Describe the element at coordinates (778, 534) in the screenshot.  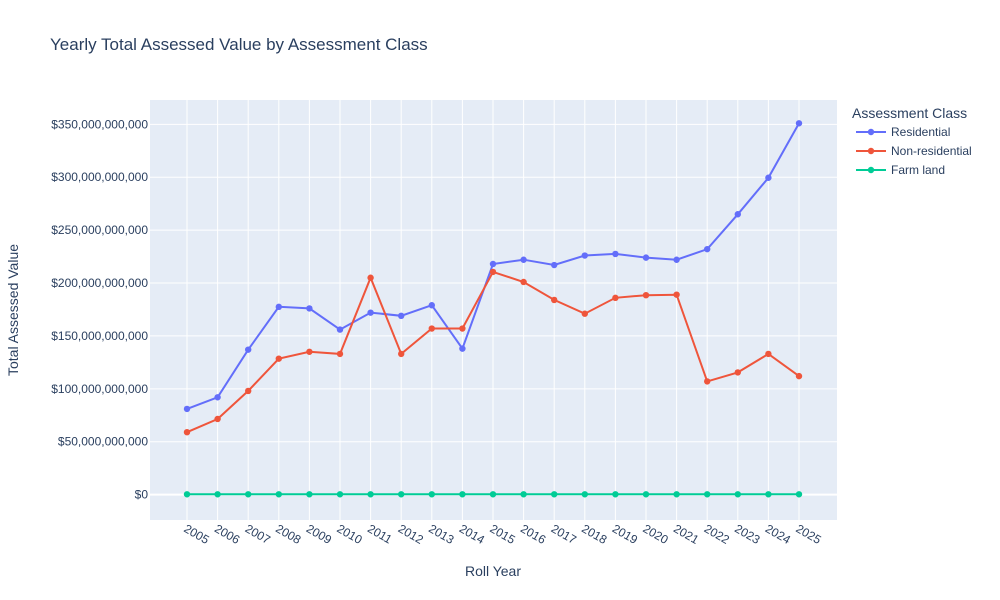
I see `x-tick-label: 2024` at that location.